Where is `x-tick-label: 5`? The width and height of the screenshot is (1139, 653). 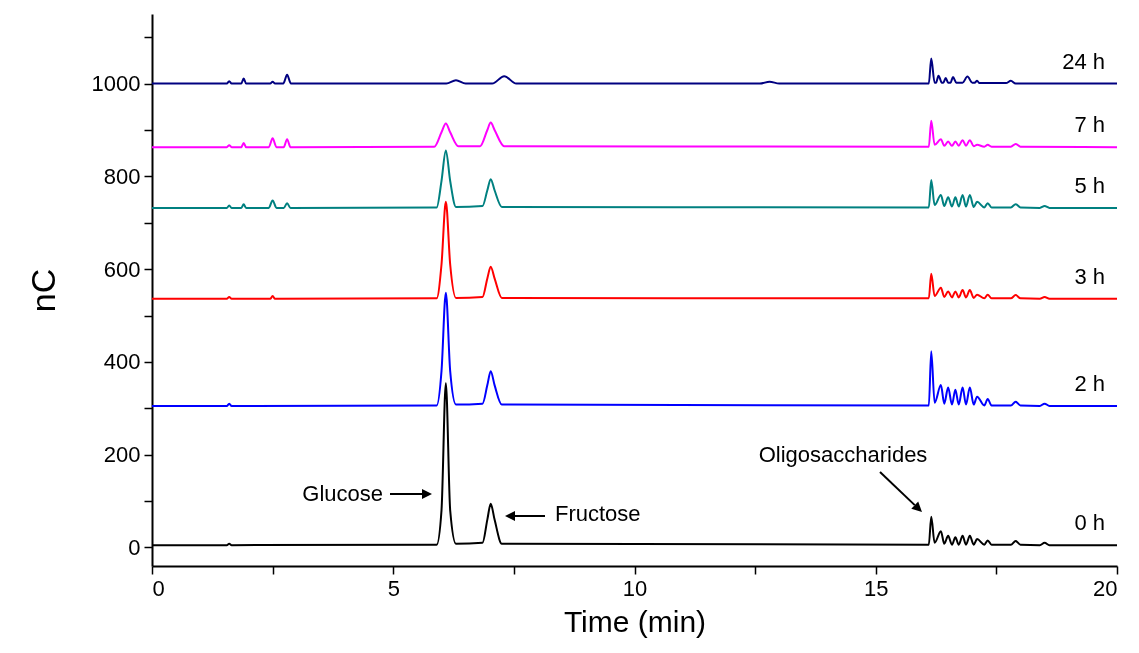 x-tick-label: 5 is located at coordinates (393, 588).